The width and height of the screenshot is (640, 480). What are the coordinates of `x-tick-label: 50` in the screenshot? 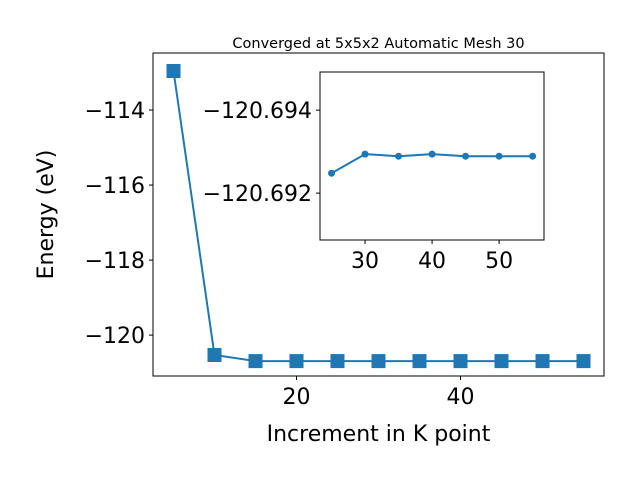 It's located at (499, 261).